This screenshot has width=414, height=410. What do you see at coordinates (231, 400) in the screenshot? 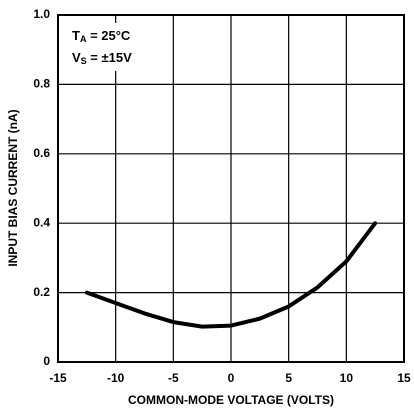
I see `x-axis-title: COMMON-MODE VOLTAGE (VOLTS)` at bounding box center [231, 400].